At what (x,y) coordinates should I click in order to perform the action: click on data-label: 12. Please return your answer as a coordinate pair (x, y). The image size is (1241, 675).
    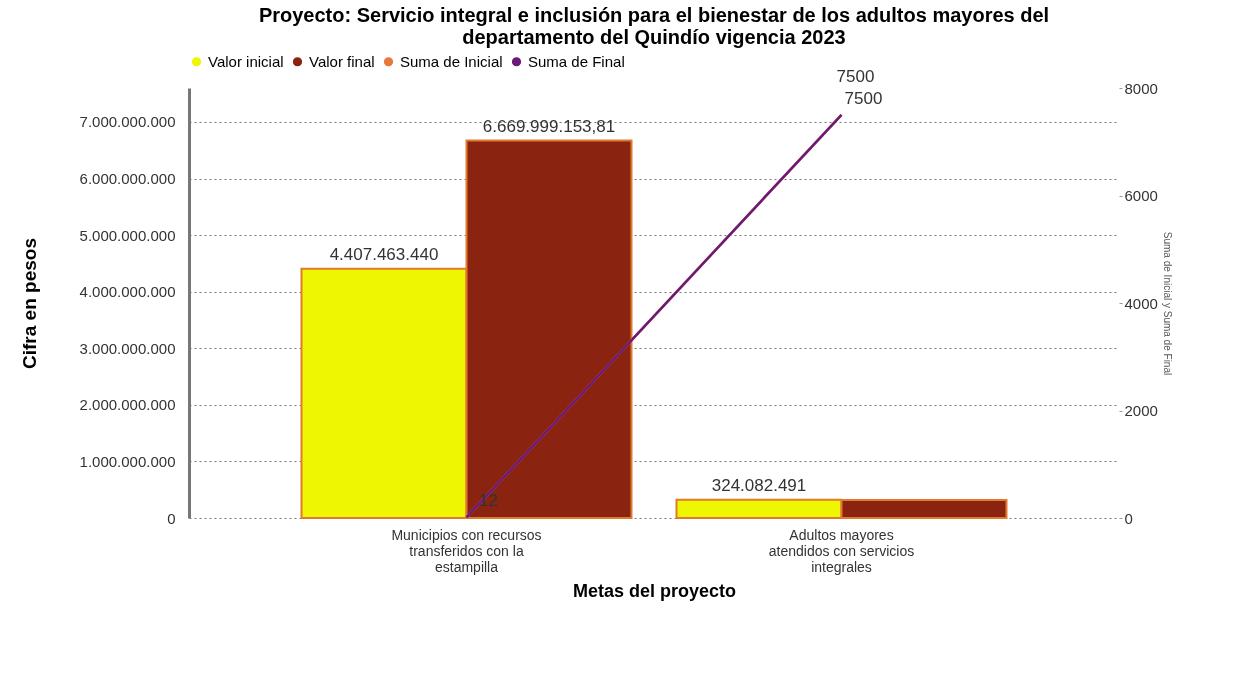
    Looking at the image, I should click on (488, 501).